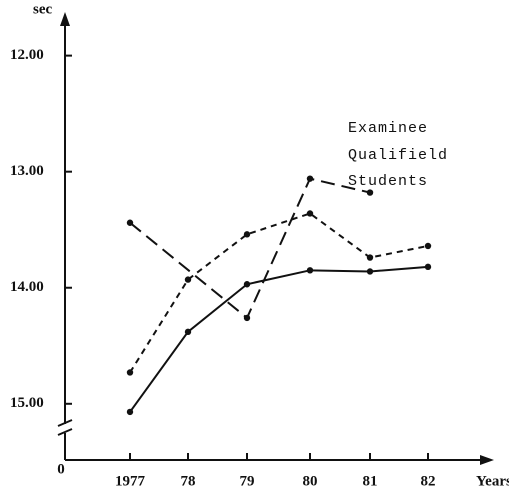 The image size is (509, 497). I want to click on legend-label: Students, so click(388, 181).